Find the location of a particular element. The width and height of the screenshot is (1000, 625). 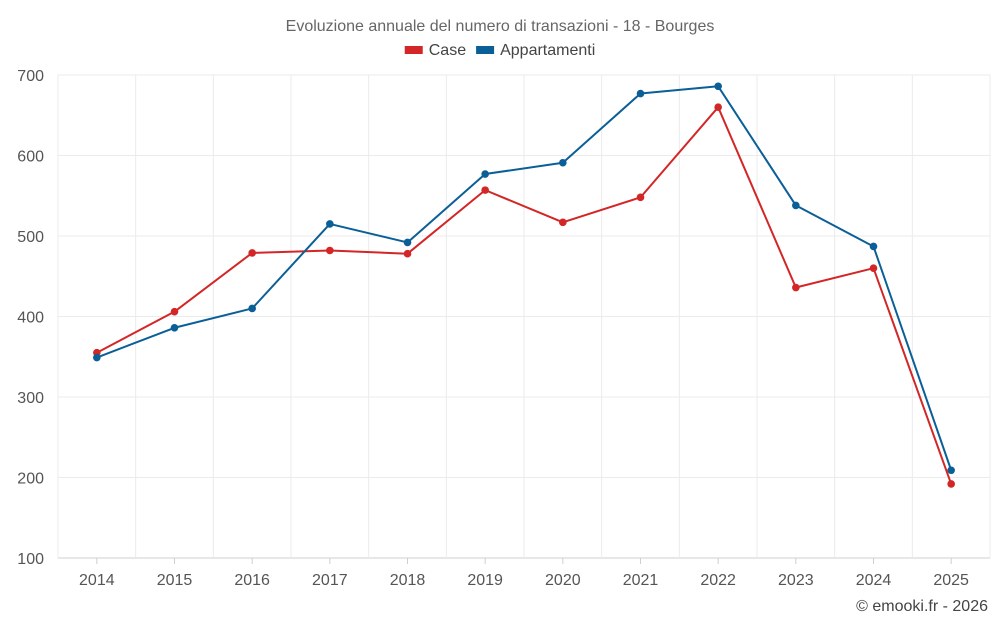

legend-label: Appartamenti is located at coordinates (547, 50).